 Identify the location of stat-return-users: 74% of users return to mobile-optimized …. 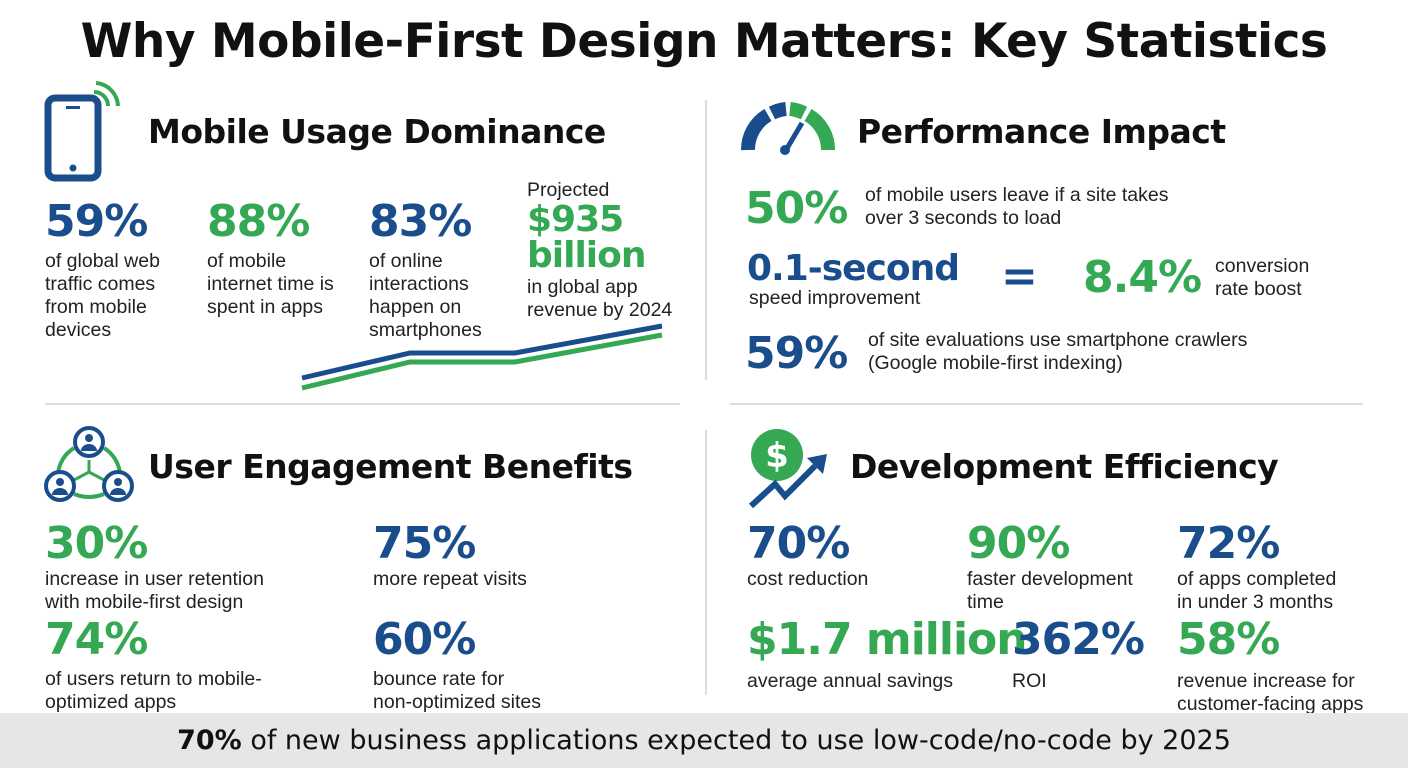
(153, 664).